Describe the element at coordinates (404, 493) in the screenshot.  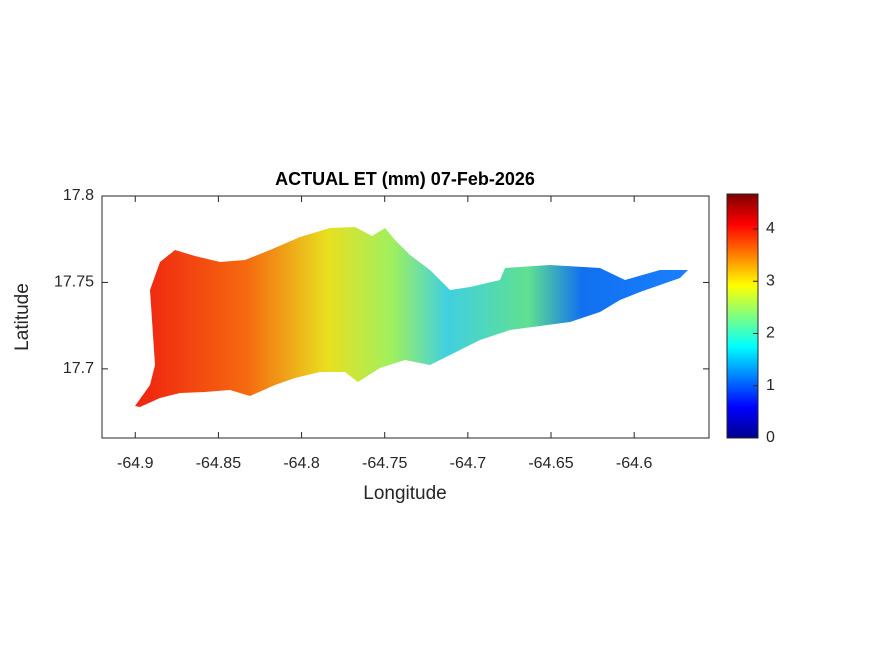
I see `x-axis-label: Longitude` at that location.